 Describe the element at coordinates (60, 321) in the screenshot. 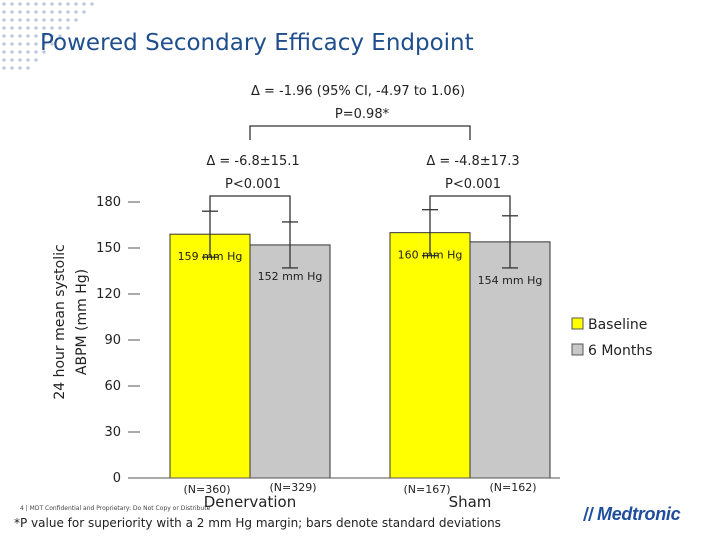

I see `y-axis-label: 24 hour mean systolic` at that location.